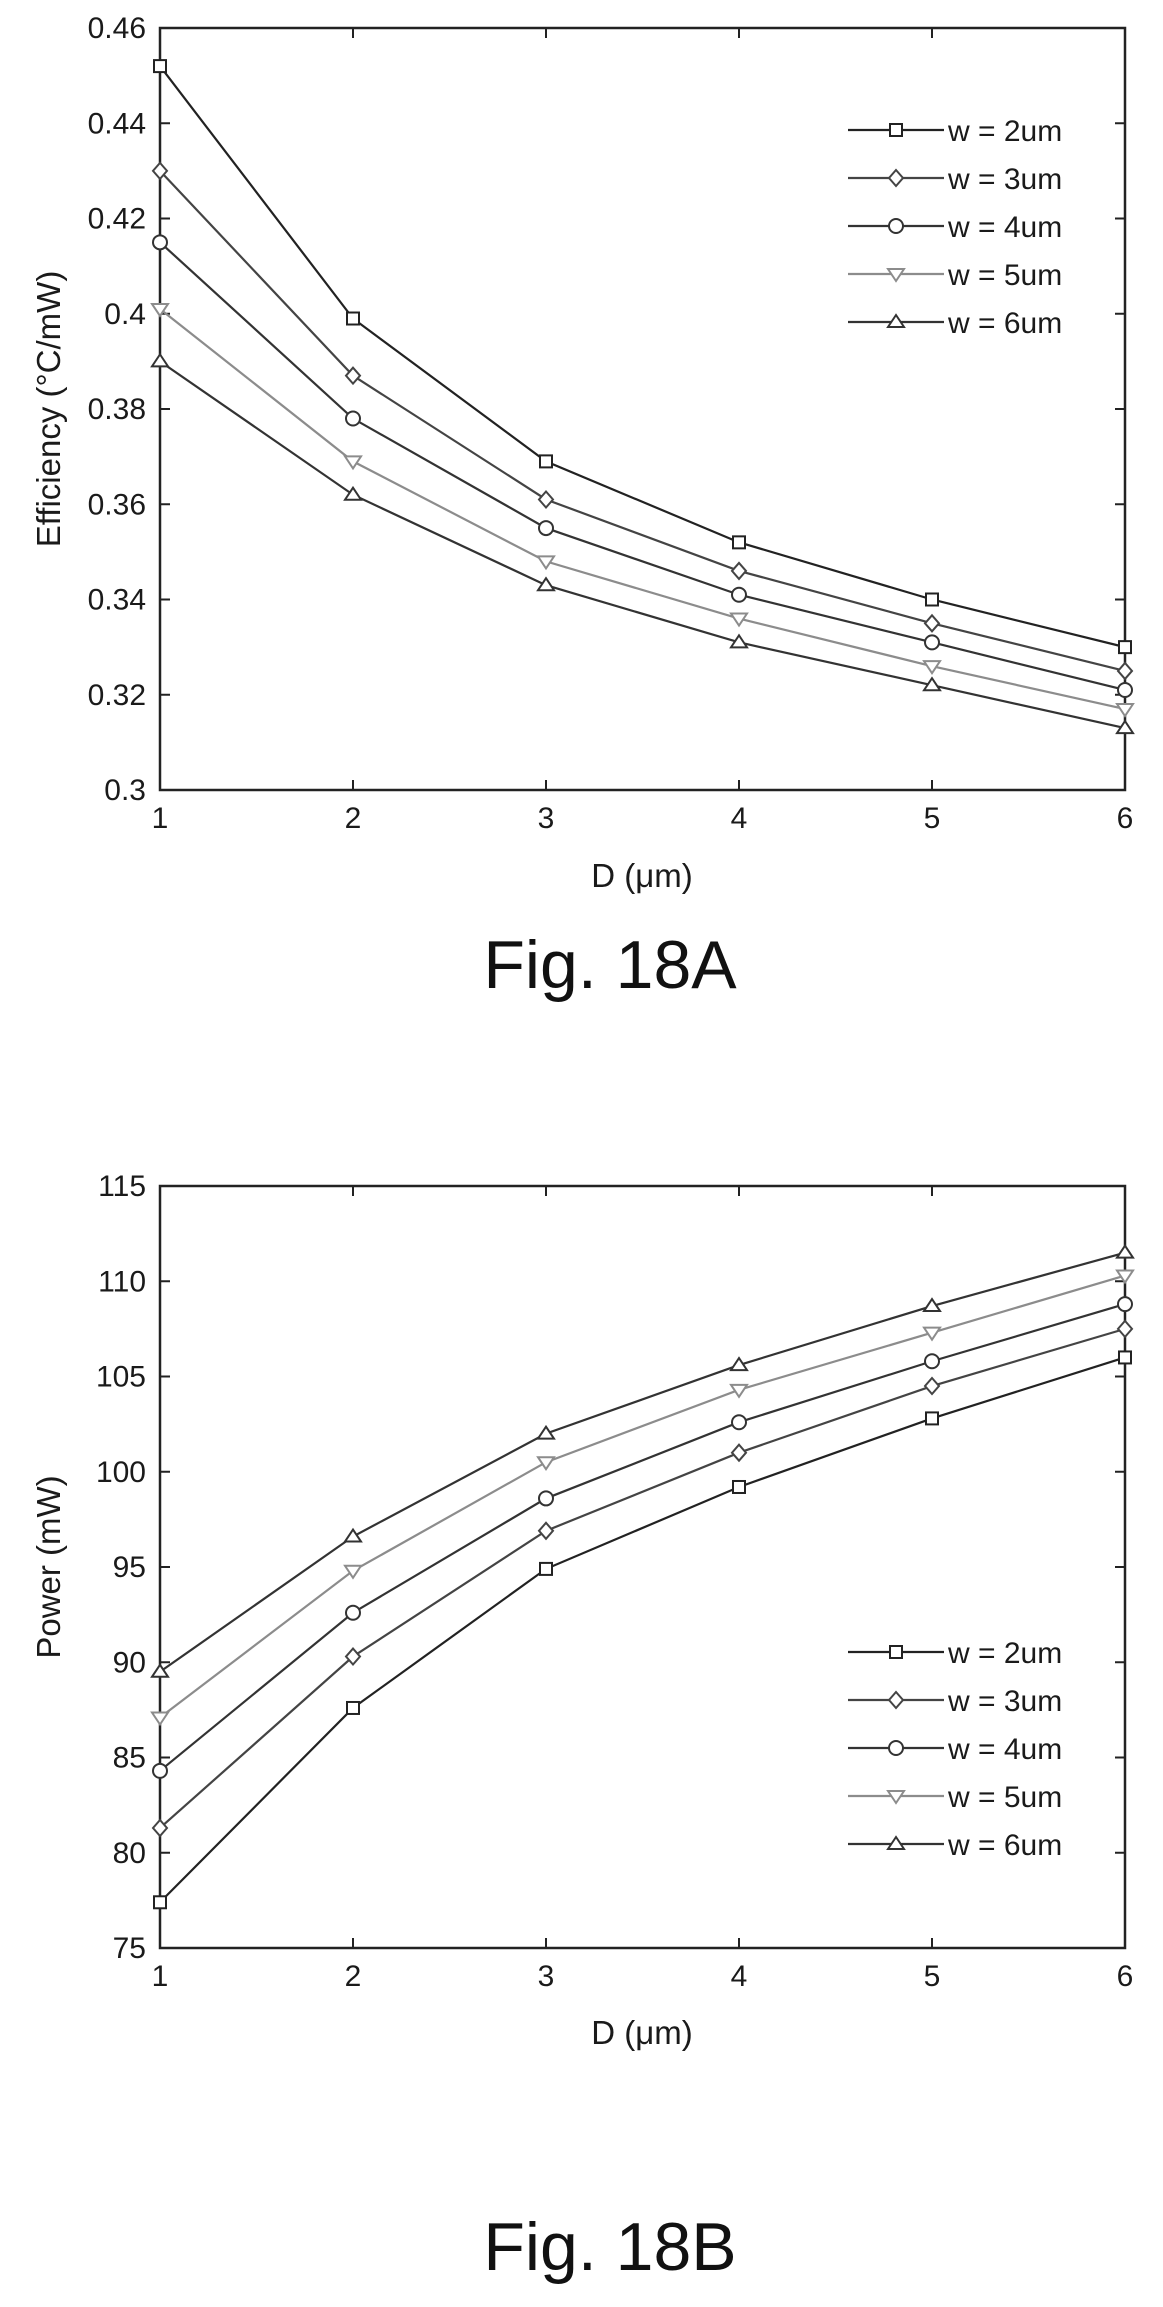 The width and height of the screenshot is (1163, 2307). I want to click on y-axis-label: Power (mW), so click(48, 1566).